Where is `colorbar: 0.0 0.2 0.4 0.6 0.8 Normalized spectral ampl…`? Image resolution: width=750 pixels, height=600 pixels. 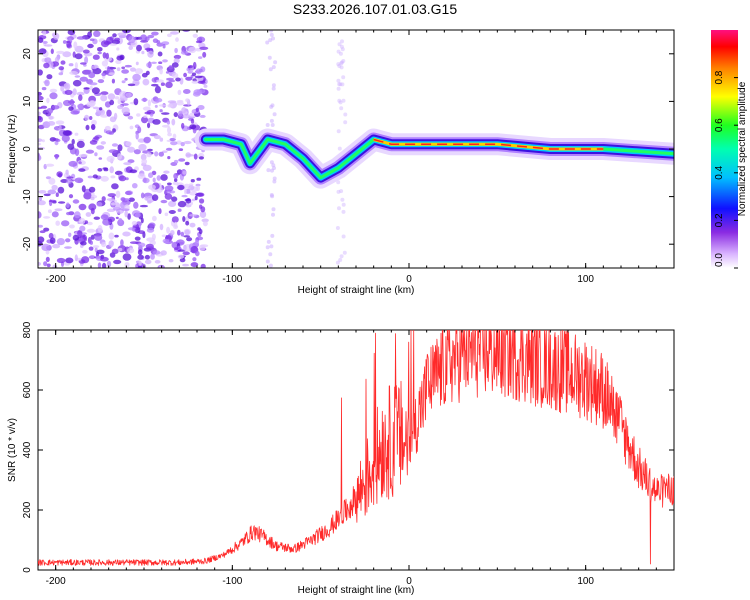
colorbar: 0.0 0.2 0.4 0.6 0.8 Normalized spectral ampl… is located at coordinates (729, 149).